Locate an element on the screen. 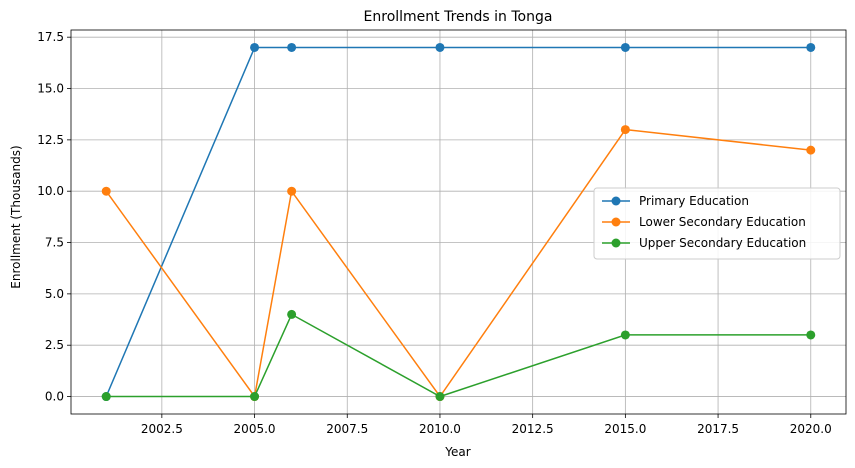  x-tick-label: 2015.0 is located at coordinates (625, 429).